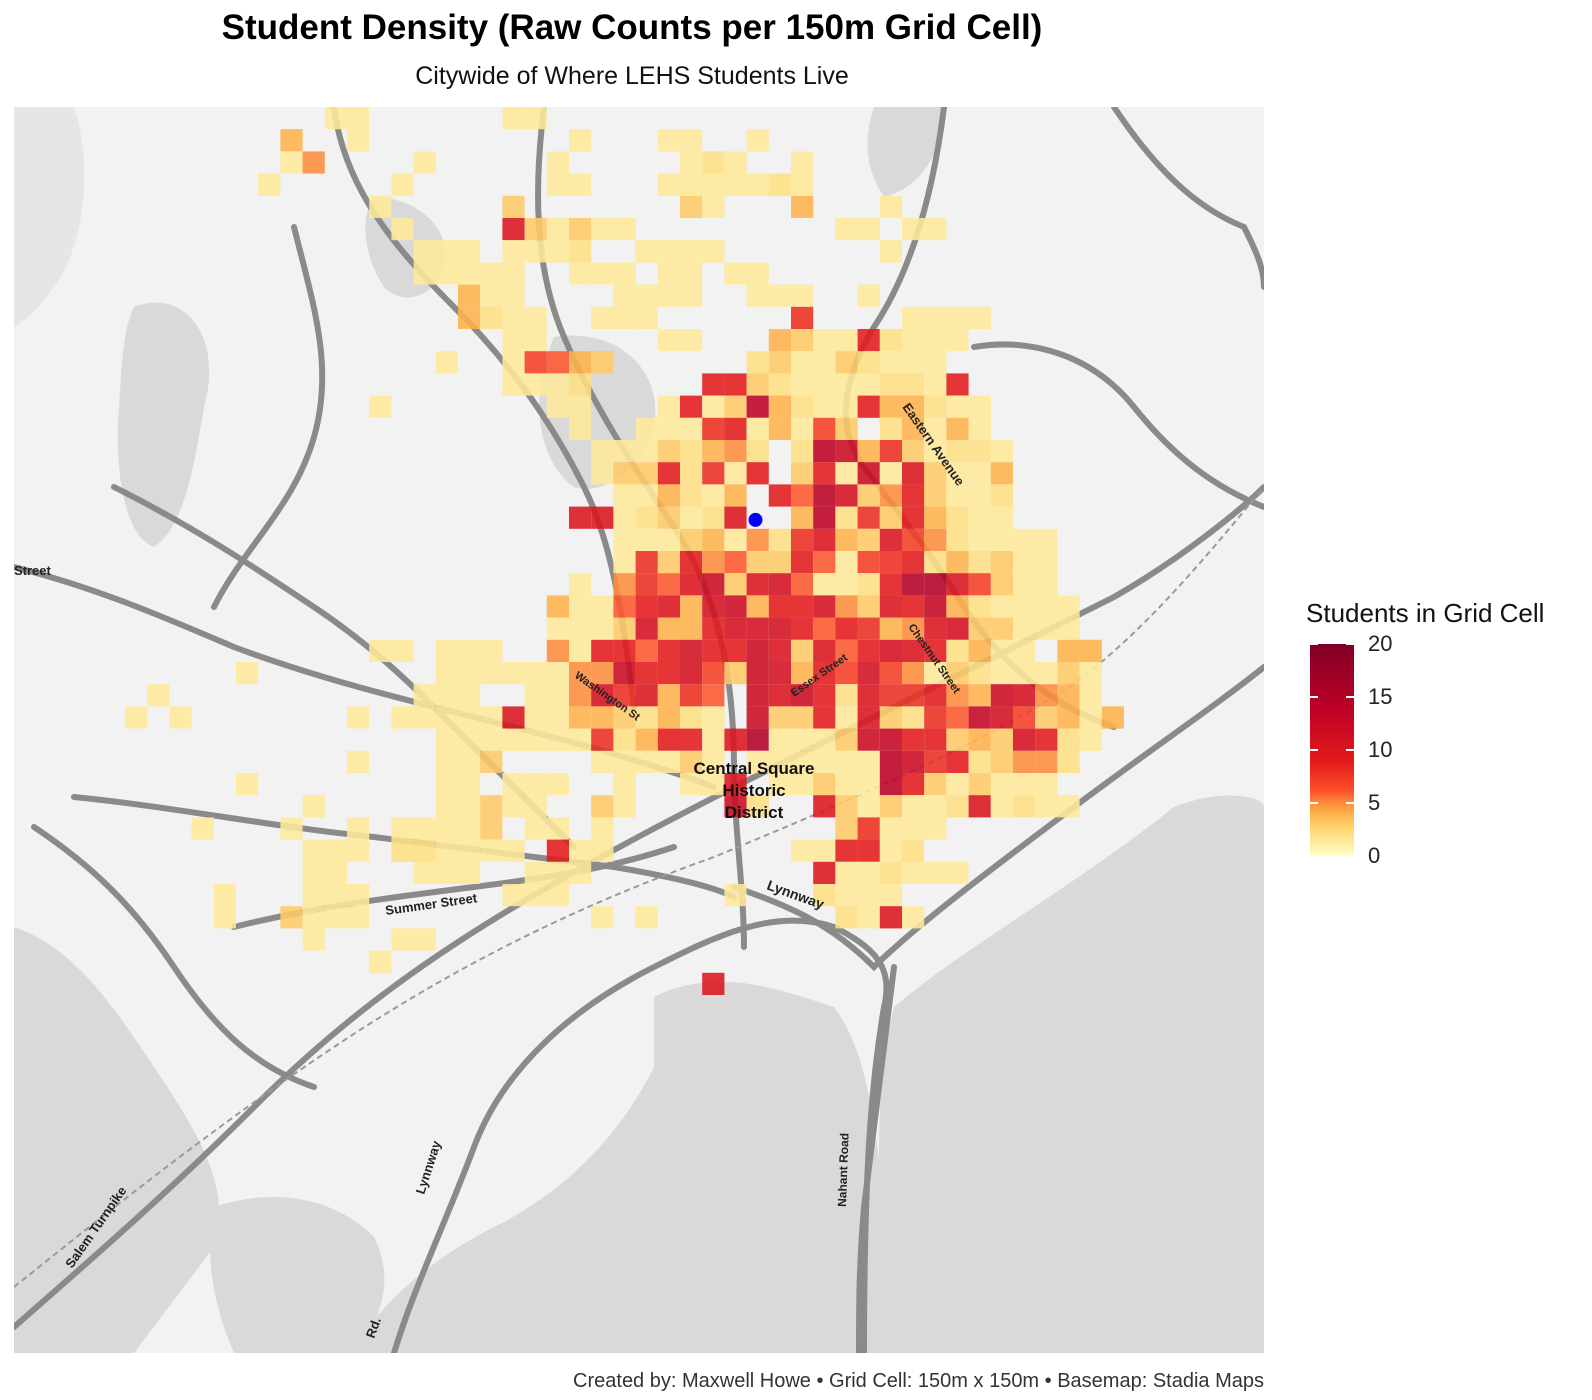 The image size is (1592, 1400). Describe the element at coordinates (755, 519) in the screenshot. I see `school-location-marker` at that location.